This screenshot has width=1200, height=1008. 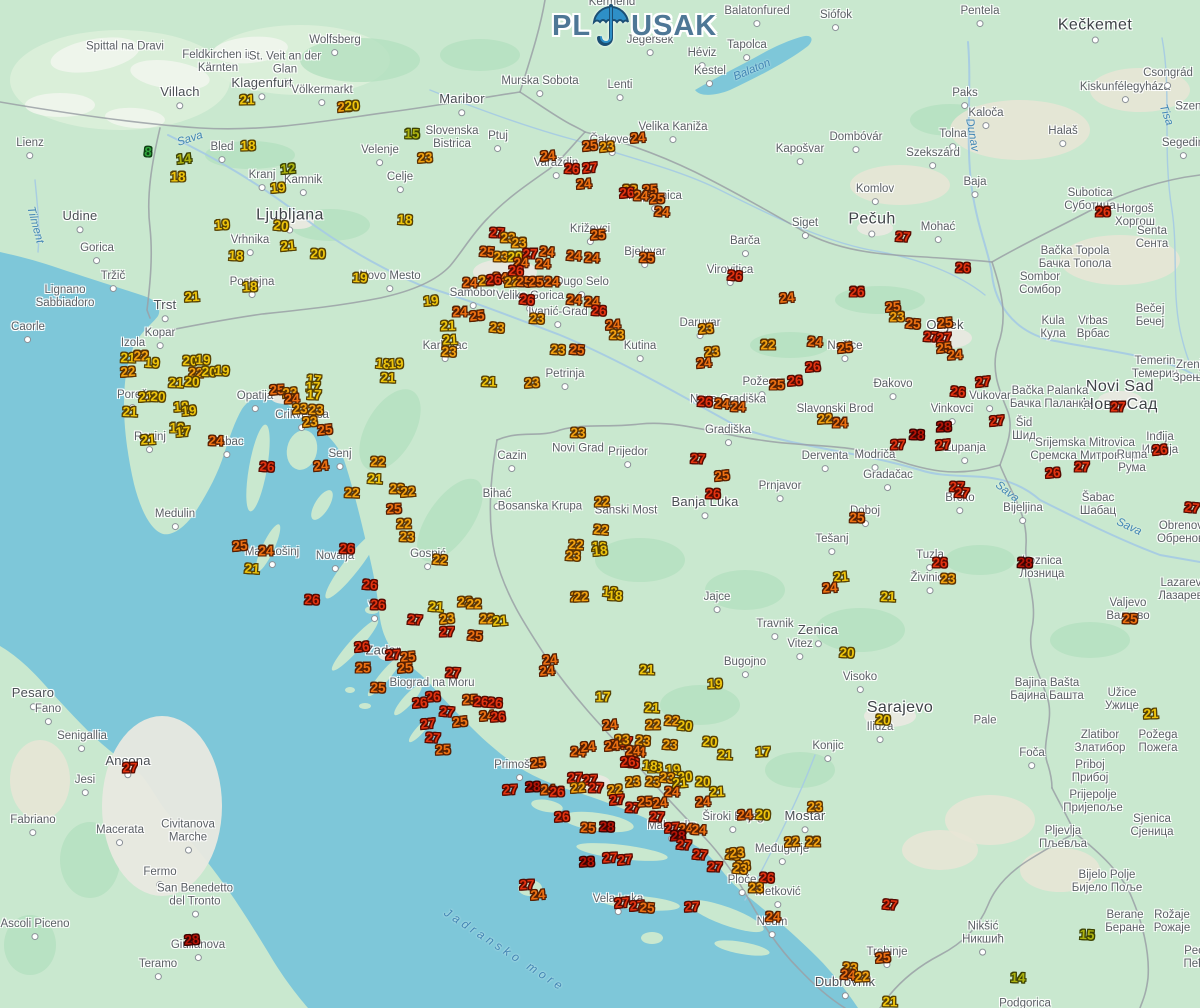 I want to click on umbrella-icon, so click(x=611, y=25).